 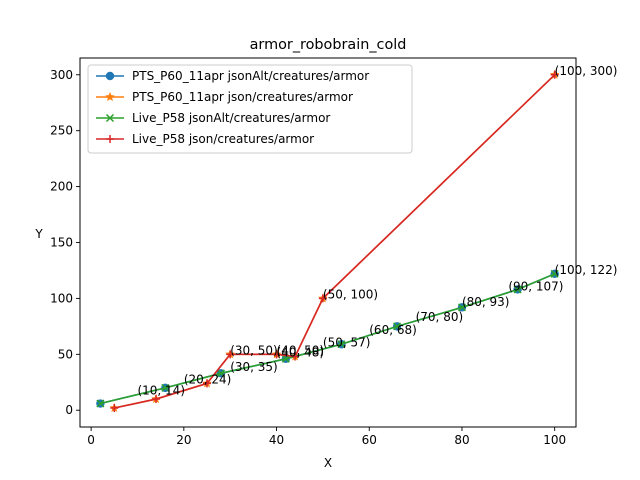 What do you see at coordinates (328, 463) in the screenshot?
I see `x-axis-label: X` at bounding box center [328, 463].